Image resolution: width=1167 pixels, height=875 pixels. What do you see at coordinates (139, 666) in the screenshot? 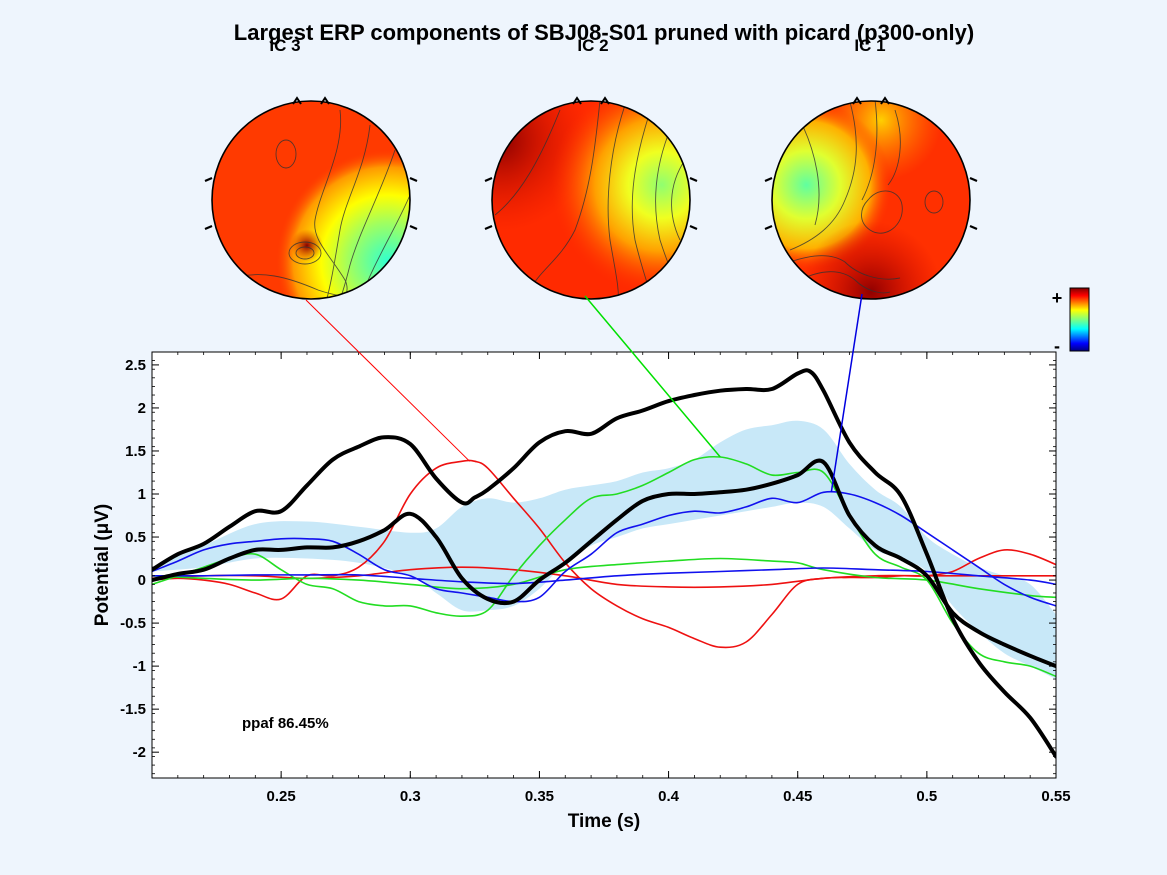
I see `y-tick-label: -1` at bounding box center [139, 666].